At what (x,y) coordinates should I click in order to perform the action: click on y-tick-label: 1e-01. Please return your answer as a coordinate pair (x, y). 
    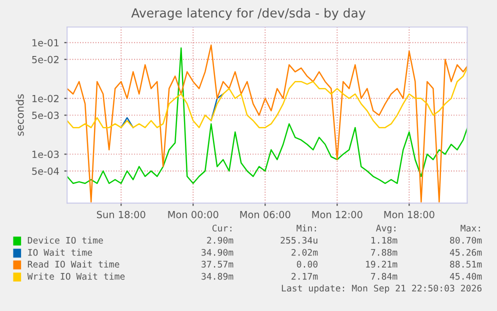
    Looking at the image, I should click on (45, 42).